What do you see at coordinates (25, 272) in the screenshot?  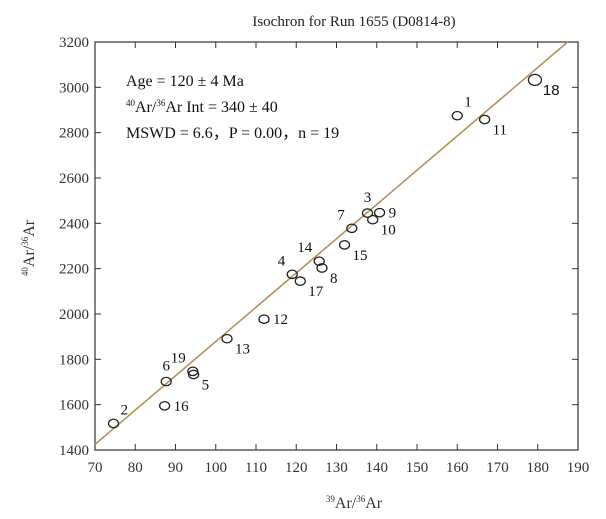 I see `y-label-sup-1: 40` at bounding box center [25, 272].